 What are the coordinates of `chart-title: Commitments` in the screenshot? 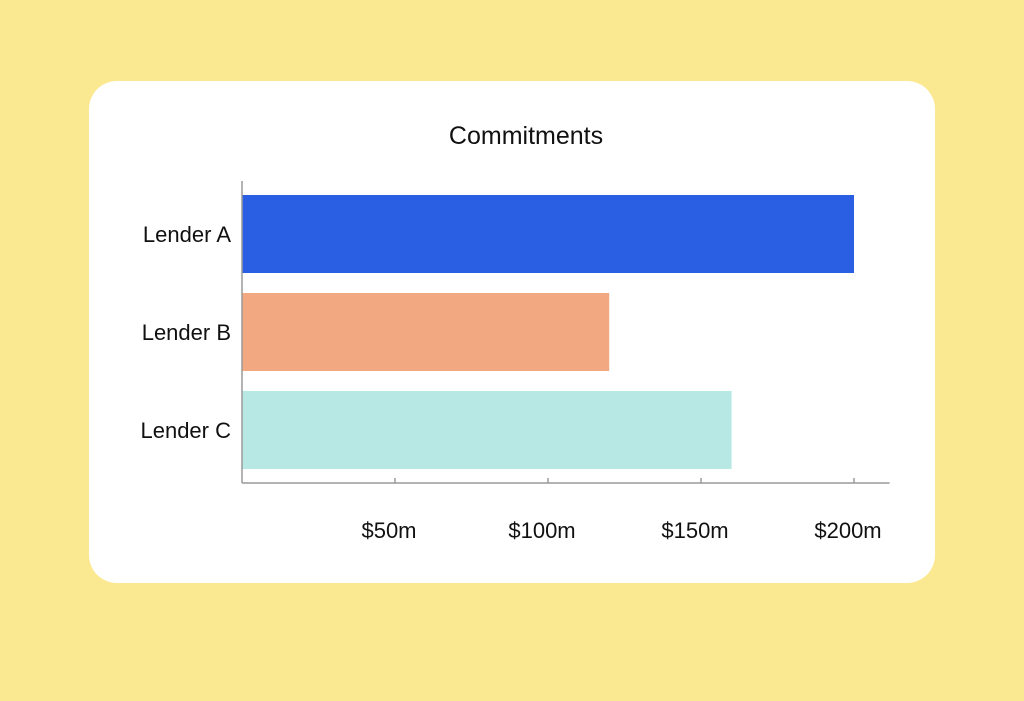 It's located at (526, 136).